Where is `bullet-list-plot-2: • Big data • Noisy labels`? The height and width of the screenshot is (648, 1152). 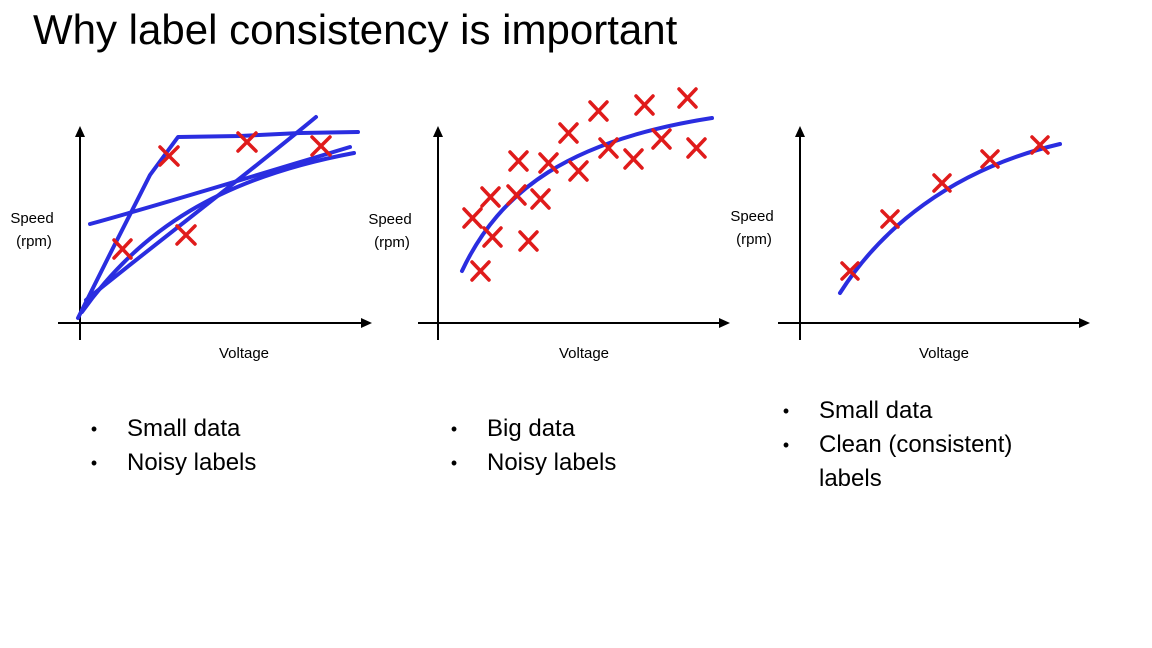 bullet-list-plot-2: • Big data • Noisy labels is located at coordinates (532, 446).